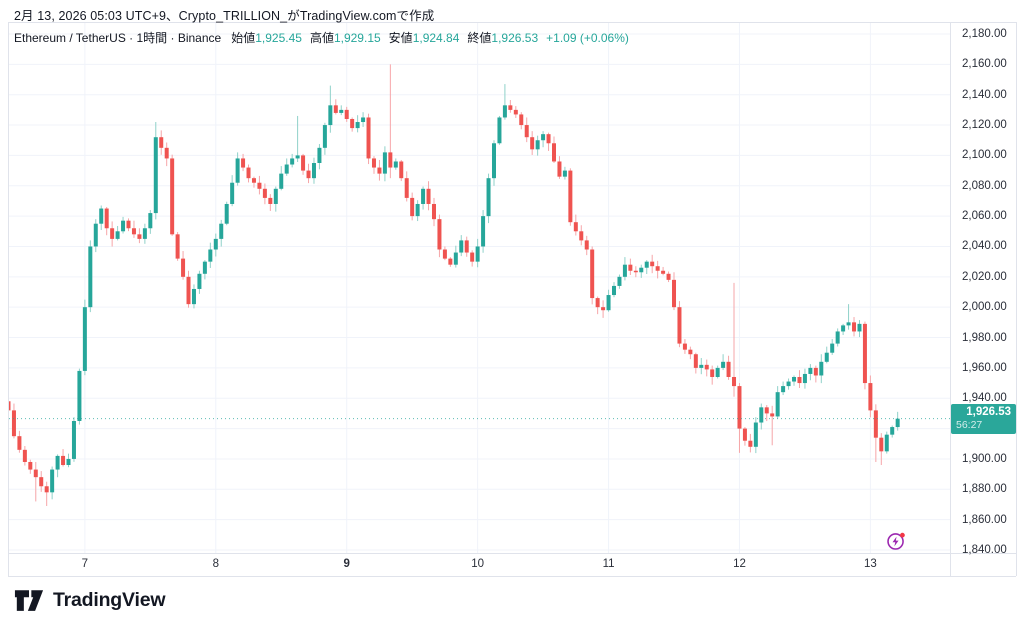 The height and width of the screenshot is (629, 1024). Describe the element at coordinates (896, 541) in the screenshot. I see `flash-events-icon` at that location.